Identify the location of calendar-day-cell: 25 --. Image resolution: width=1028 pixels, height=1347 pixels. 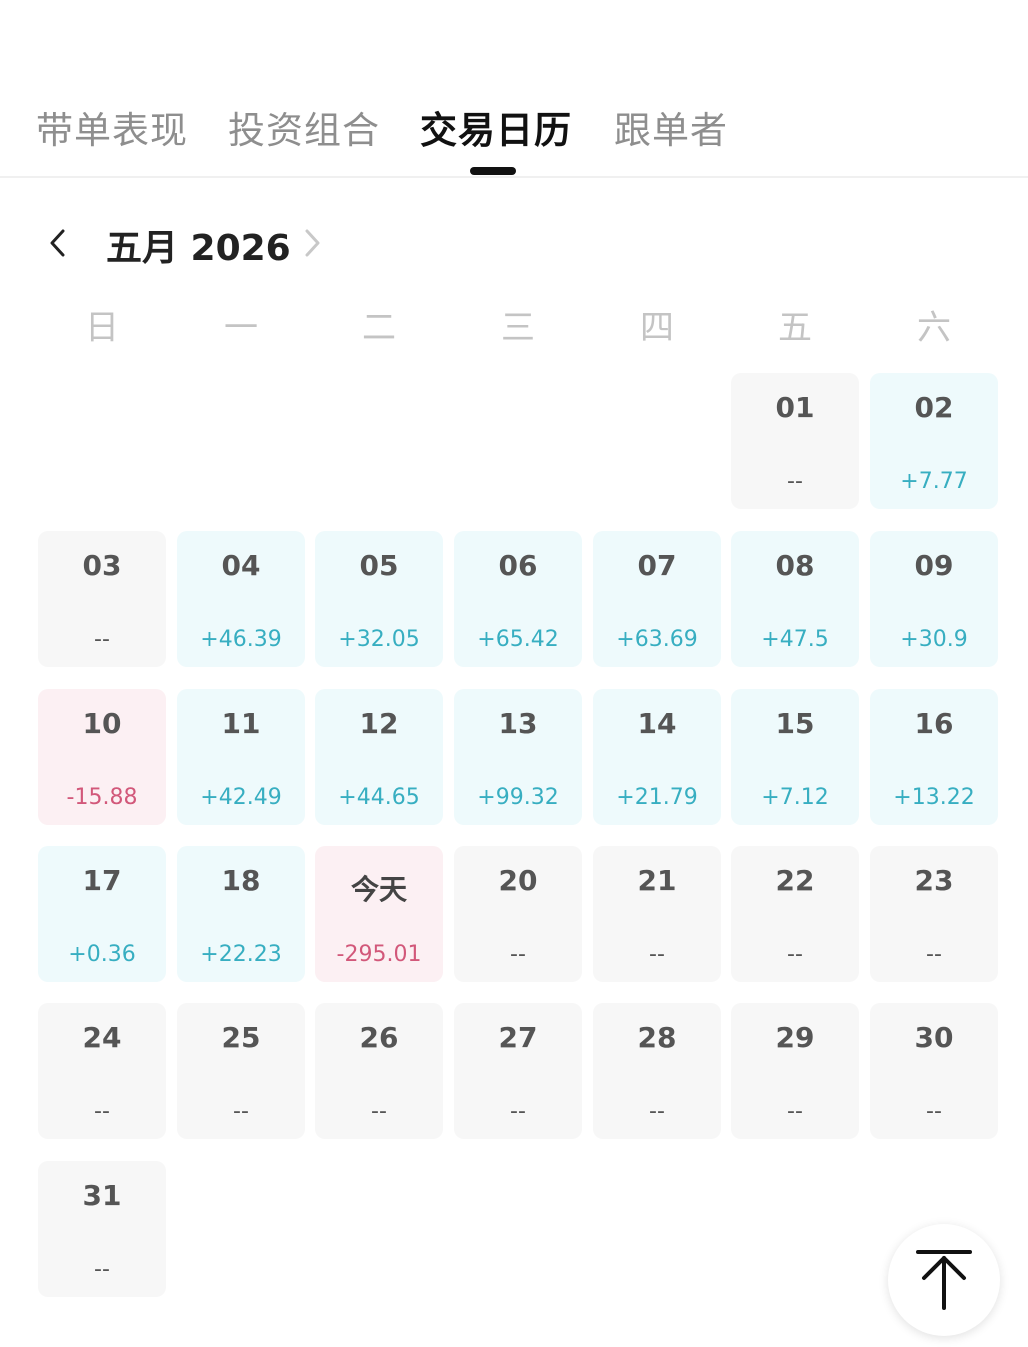
(241, 1071).